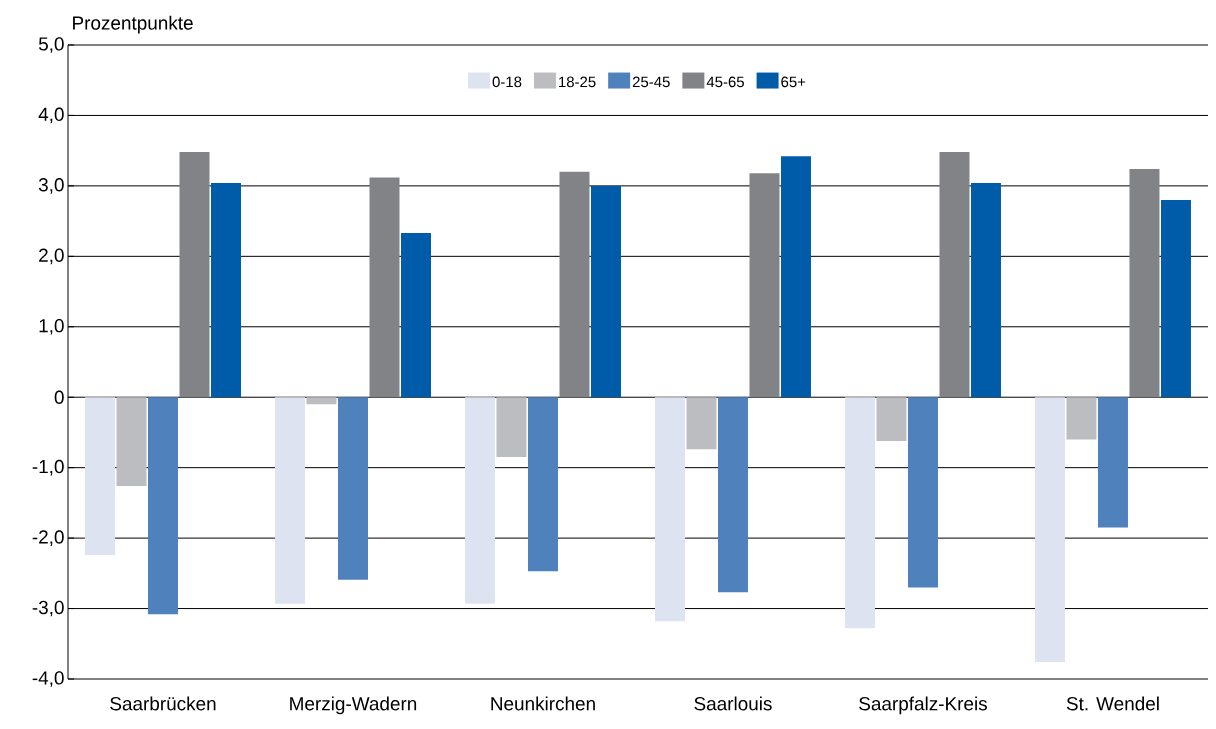 Image resolution: width=1216 pixels, height=729 pixels. Describe the element at coordinates (577, 82) in the screenshot. I see `legend-label: 18-25` at that location.